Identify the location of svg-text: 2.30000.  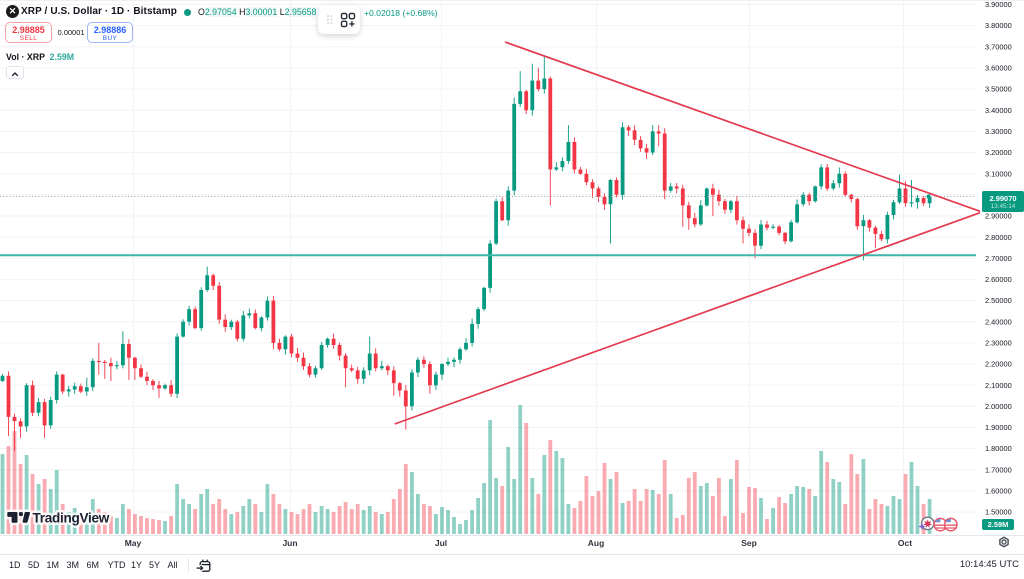
(998, 343).